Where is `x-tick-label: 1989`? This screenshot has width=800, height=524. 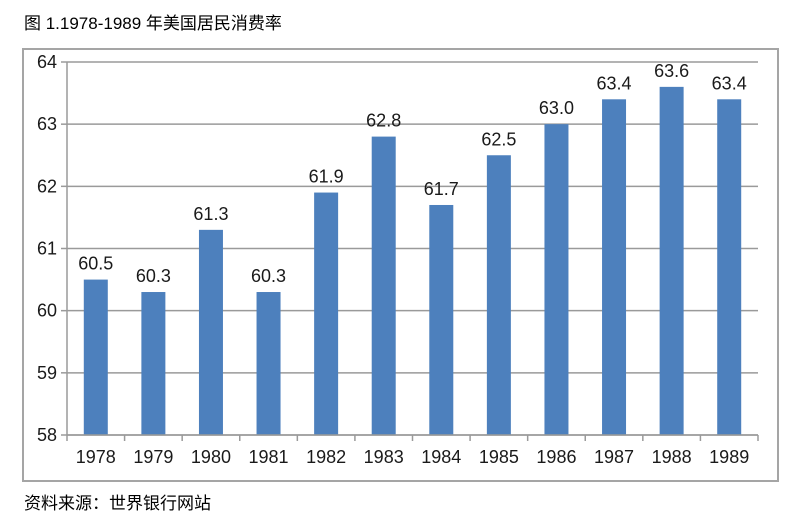
x-tick-label: 1989 is located at coordinates (729, 457).